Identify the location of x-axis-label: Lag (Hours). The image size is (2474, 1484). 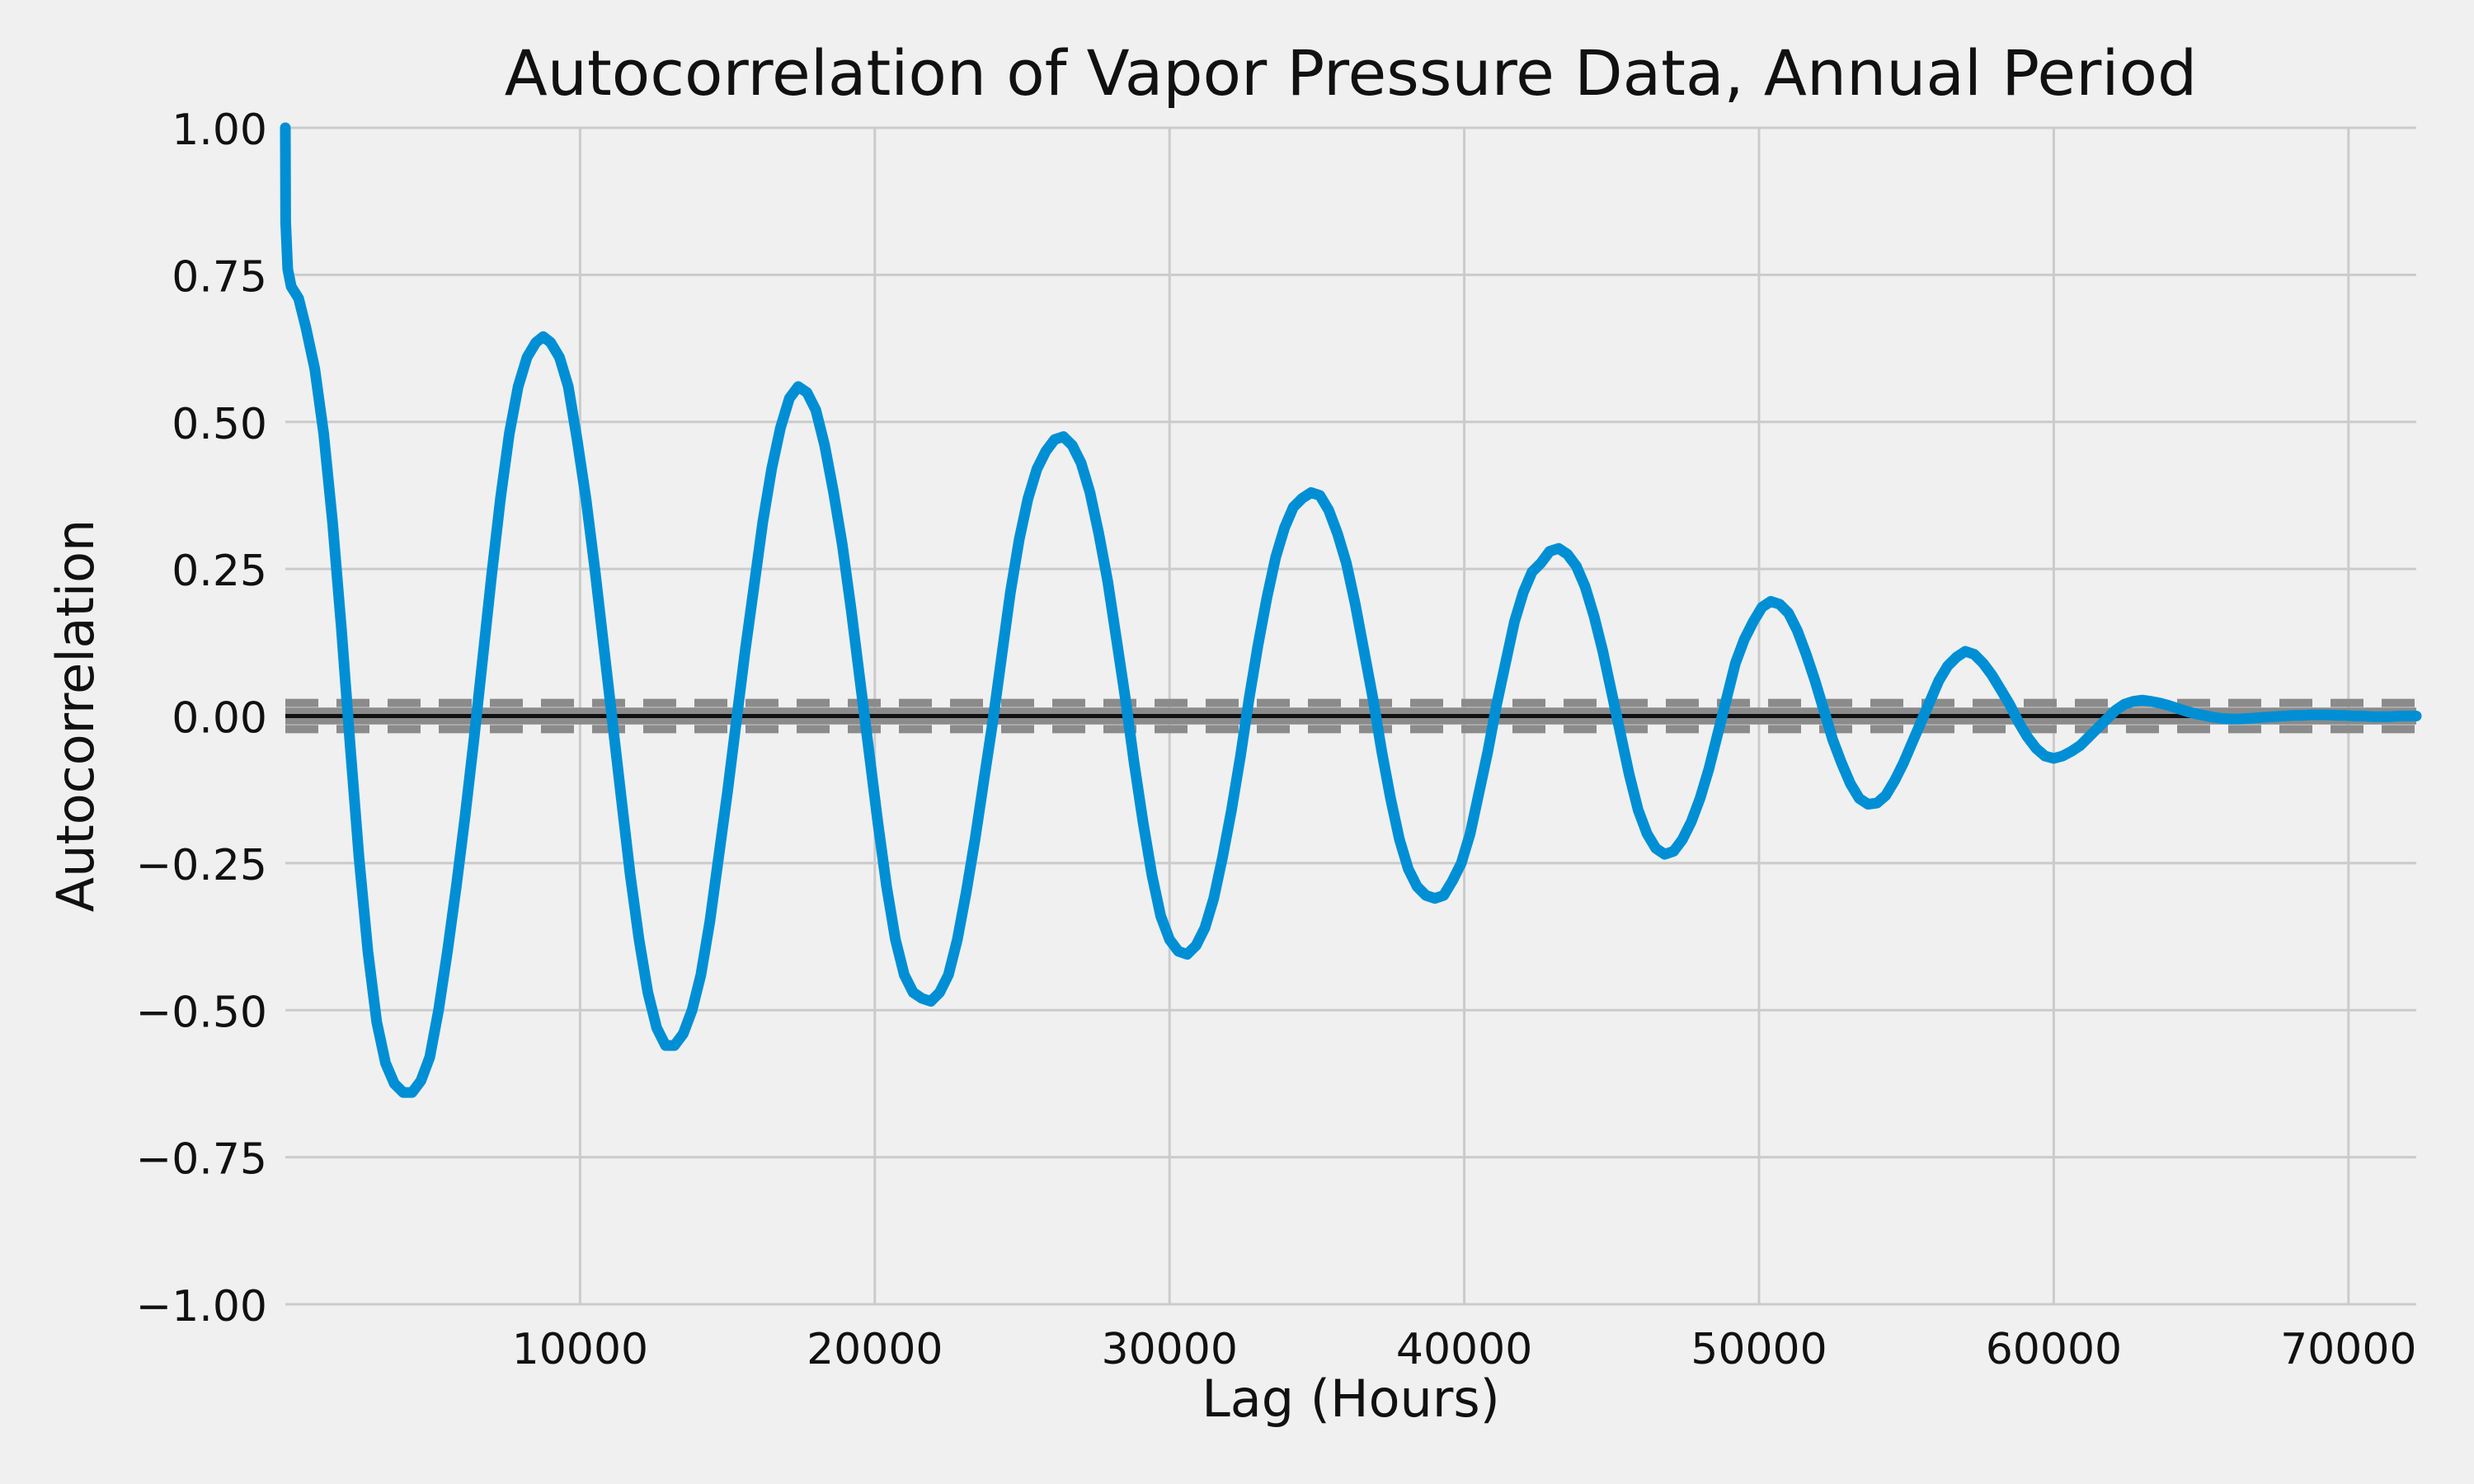
(1351, 1399).